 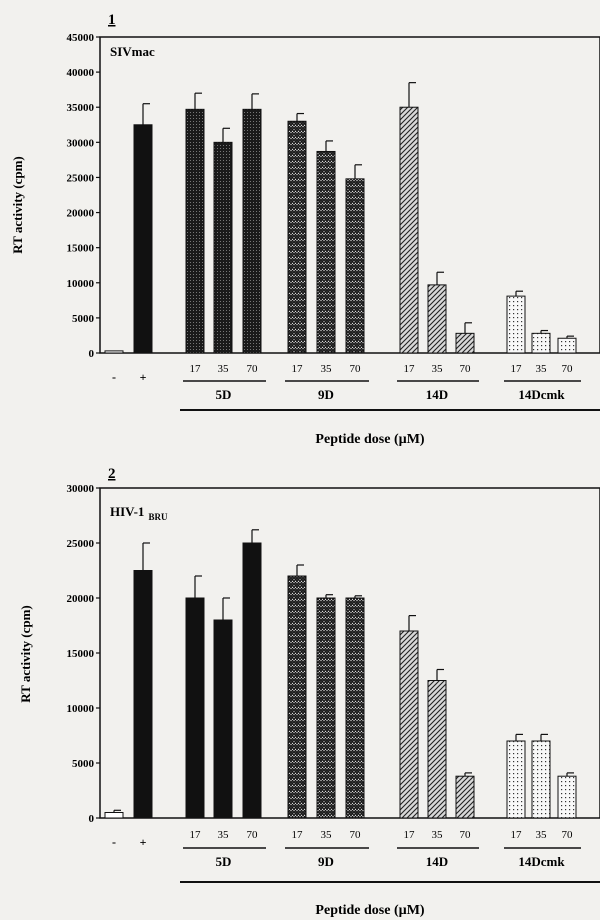 I want to click on panel-number: 1, so click(x=112, y=20).